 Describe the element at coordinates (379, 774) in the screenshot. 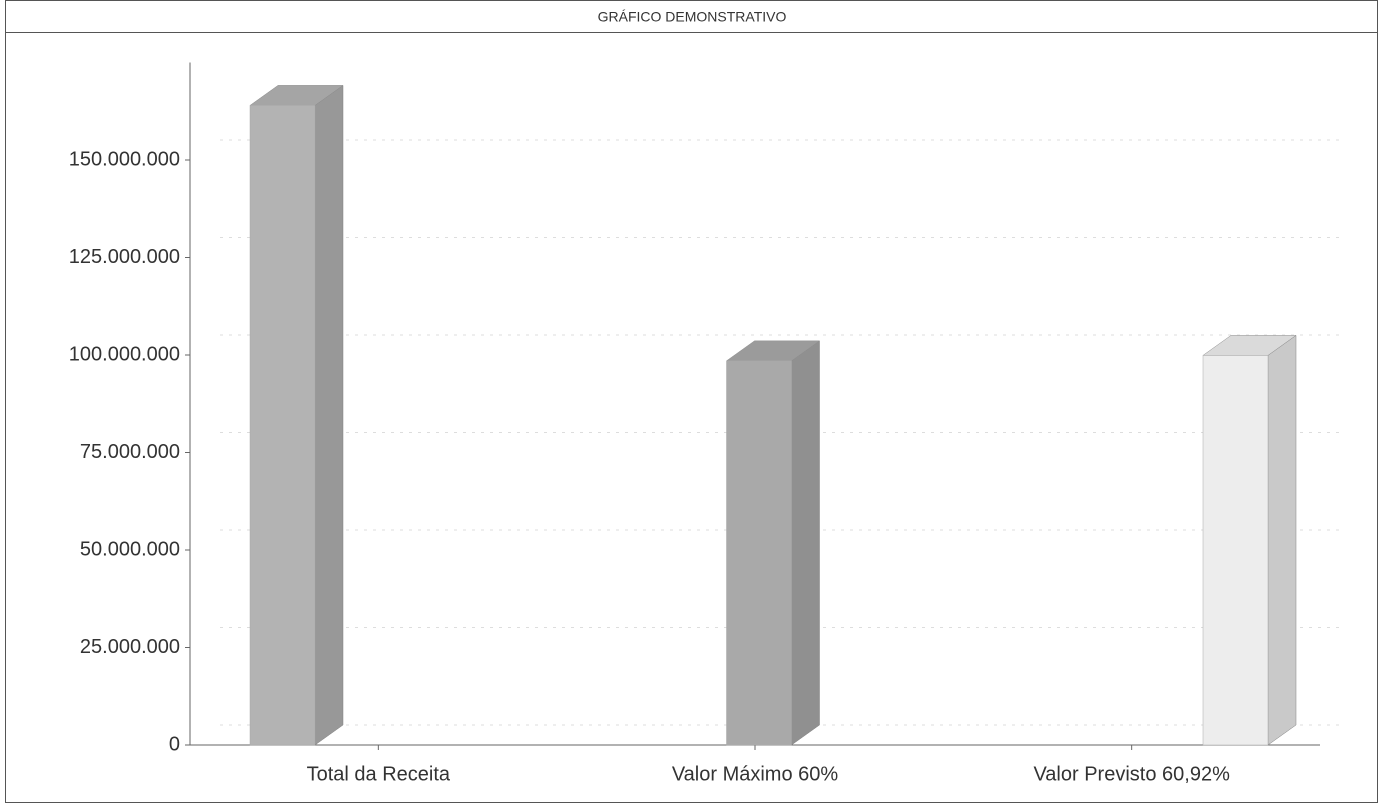

I see `x-tick-label: Total da Receita` at that location.